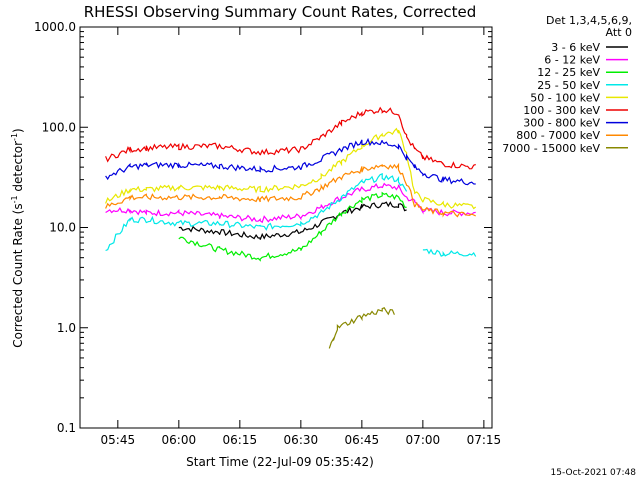 The height and width of the screenshot is (480, 640). What do you see at coordinates (423, 440) in the screenshot?
I see `x-tick-label: 07:00` at bounding box center [423, 440].